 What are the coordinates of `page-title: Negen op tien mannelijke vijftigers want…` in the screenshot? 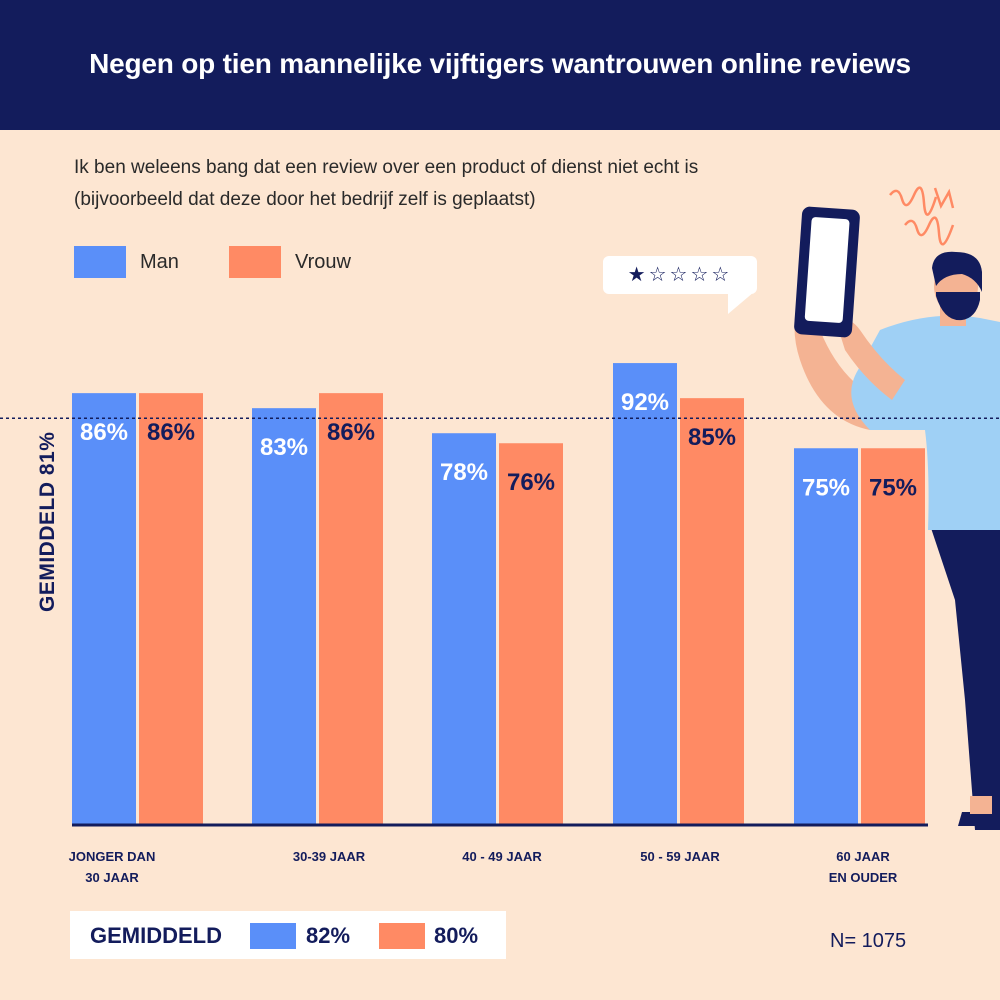 It's located at (500, 63).